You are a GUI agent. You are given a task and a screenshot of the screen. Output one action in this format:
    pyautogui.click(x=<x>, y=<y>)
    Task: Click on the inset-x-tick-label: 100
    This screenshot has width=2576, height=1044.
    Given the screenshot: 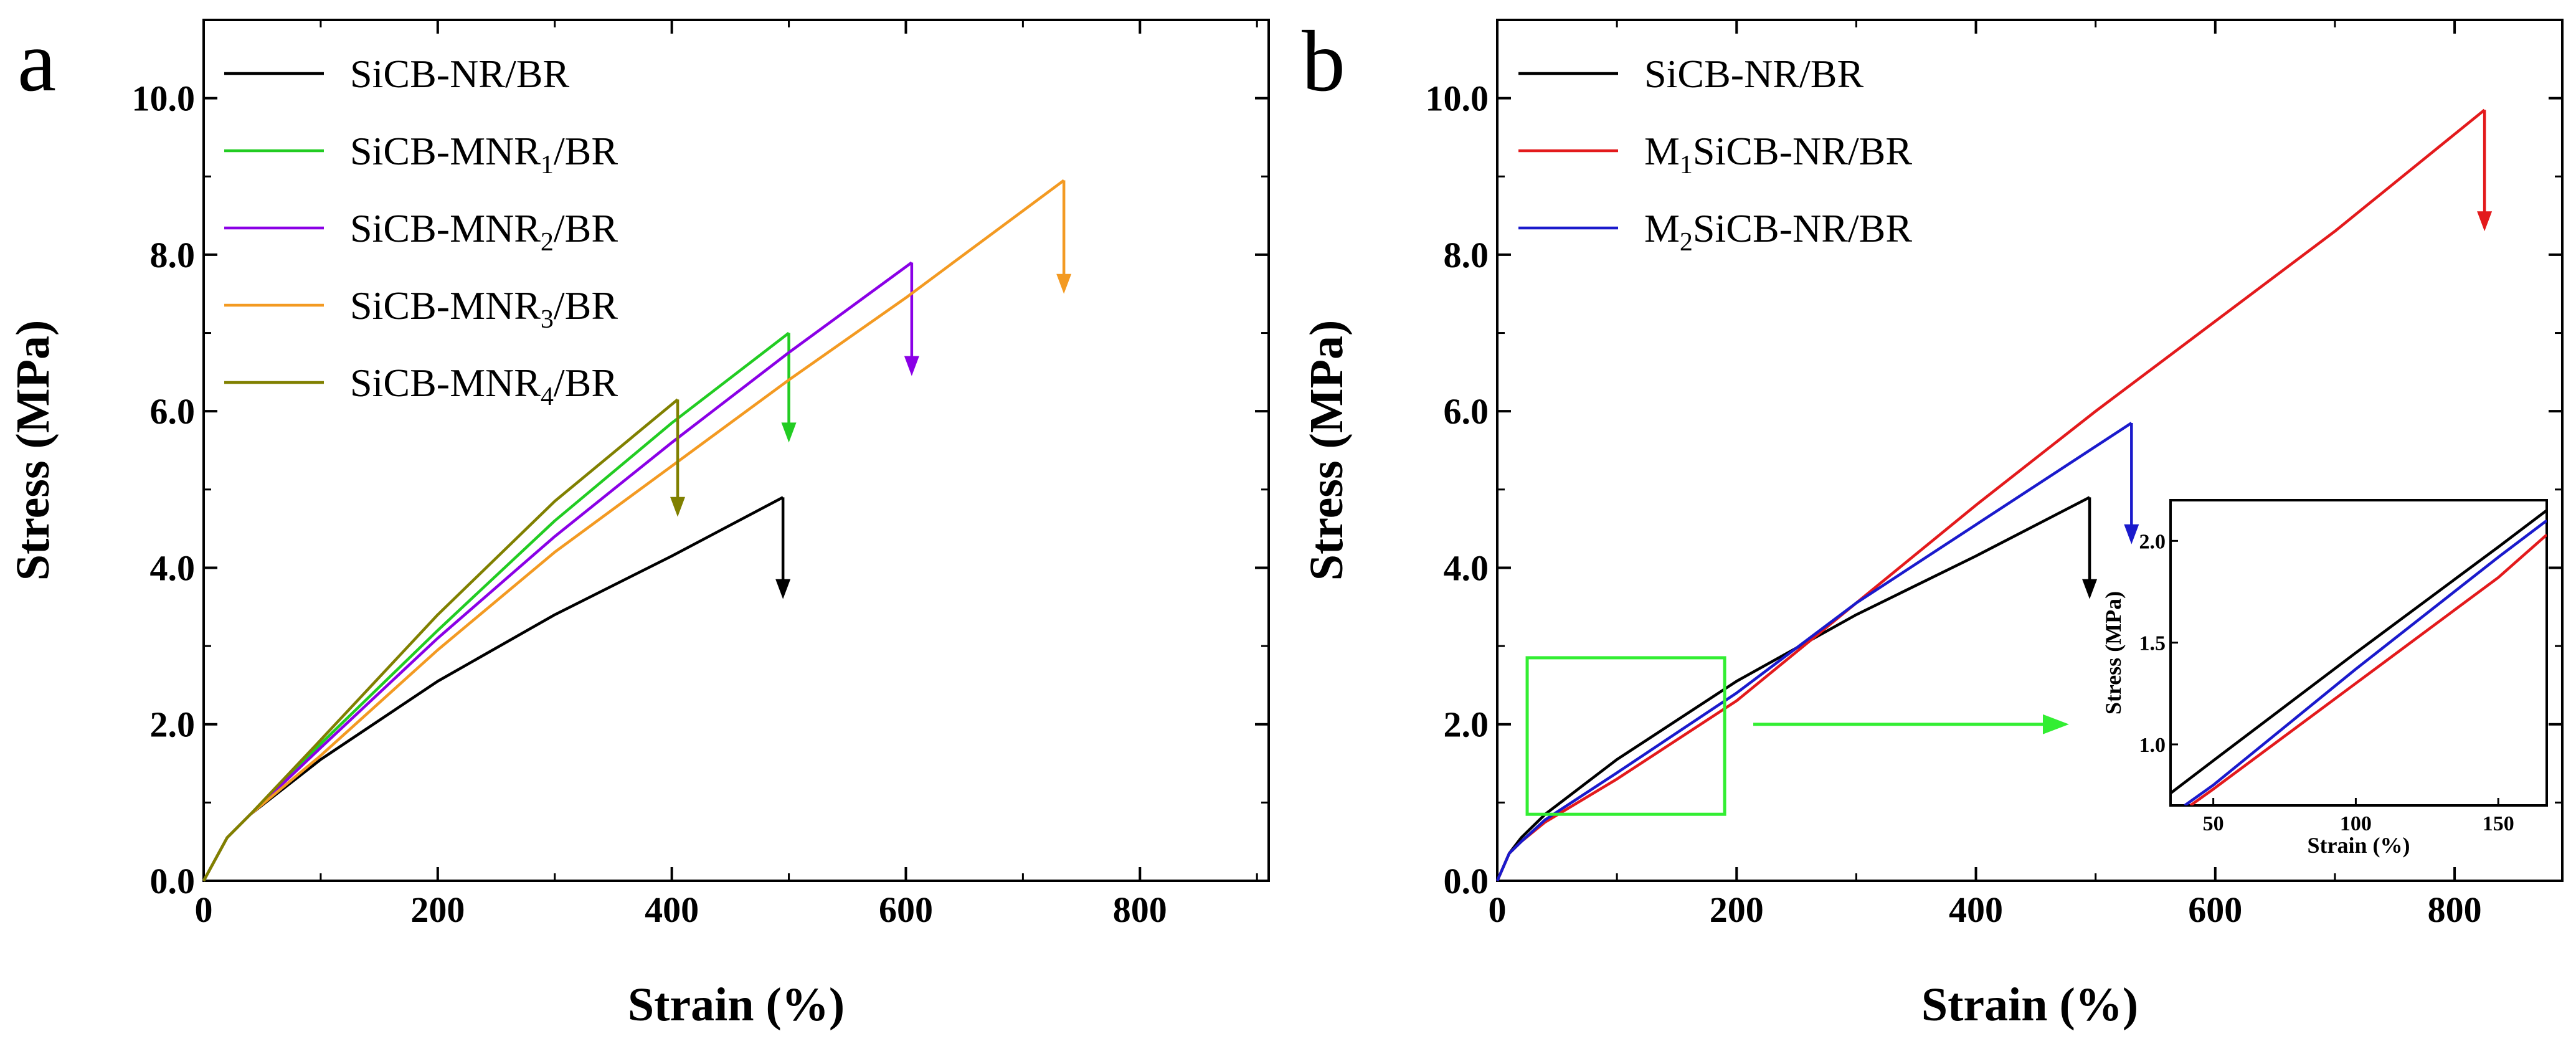 What is the action you would take?
    pyautogui.click(x=2356, y=823)
    